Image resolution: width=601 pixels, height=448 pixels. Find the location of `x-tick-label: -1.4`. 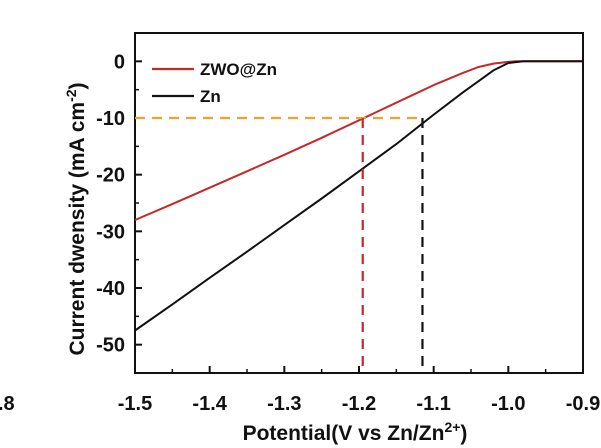

x-tick-label: -1.4 is located at coordinates (209, 404).